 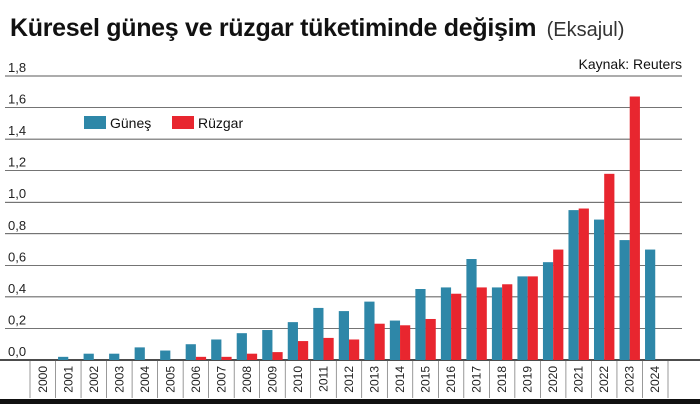 I want to click on x-tick-label: 2021, so click(x=579, y=379).